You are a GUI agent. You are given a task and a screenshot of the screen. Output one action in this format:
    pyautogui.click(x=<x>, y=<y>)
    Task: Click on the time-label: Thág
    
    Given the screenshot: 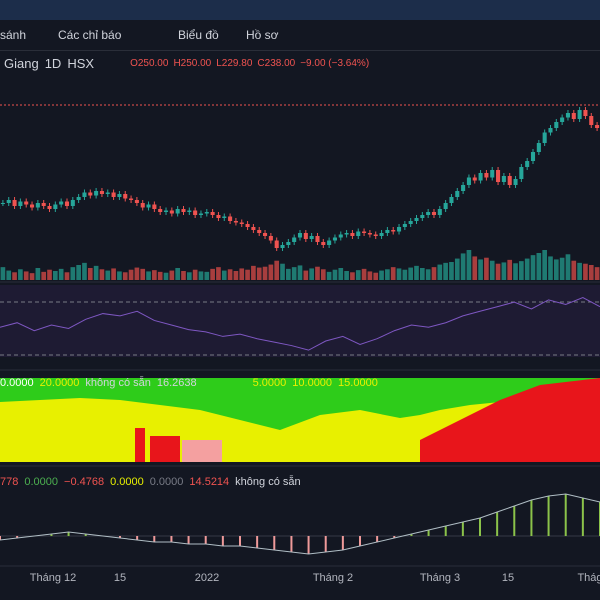 What is the action you would take?
    pyautogui.click(x=588, y=578)
    